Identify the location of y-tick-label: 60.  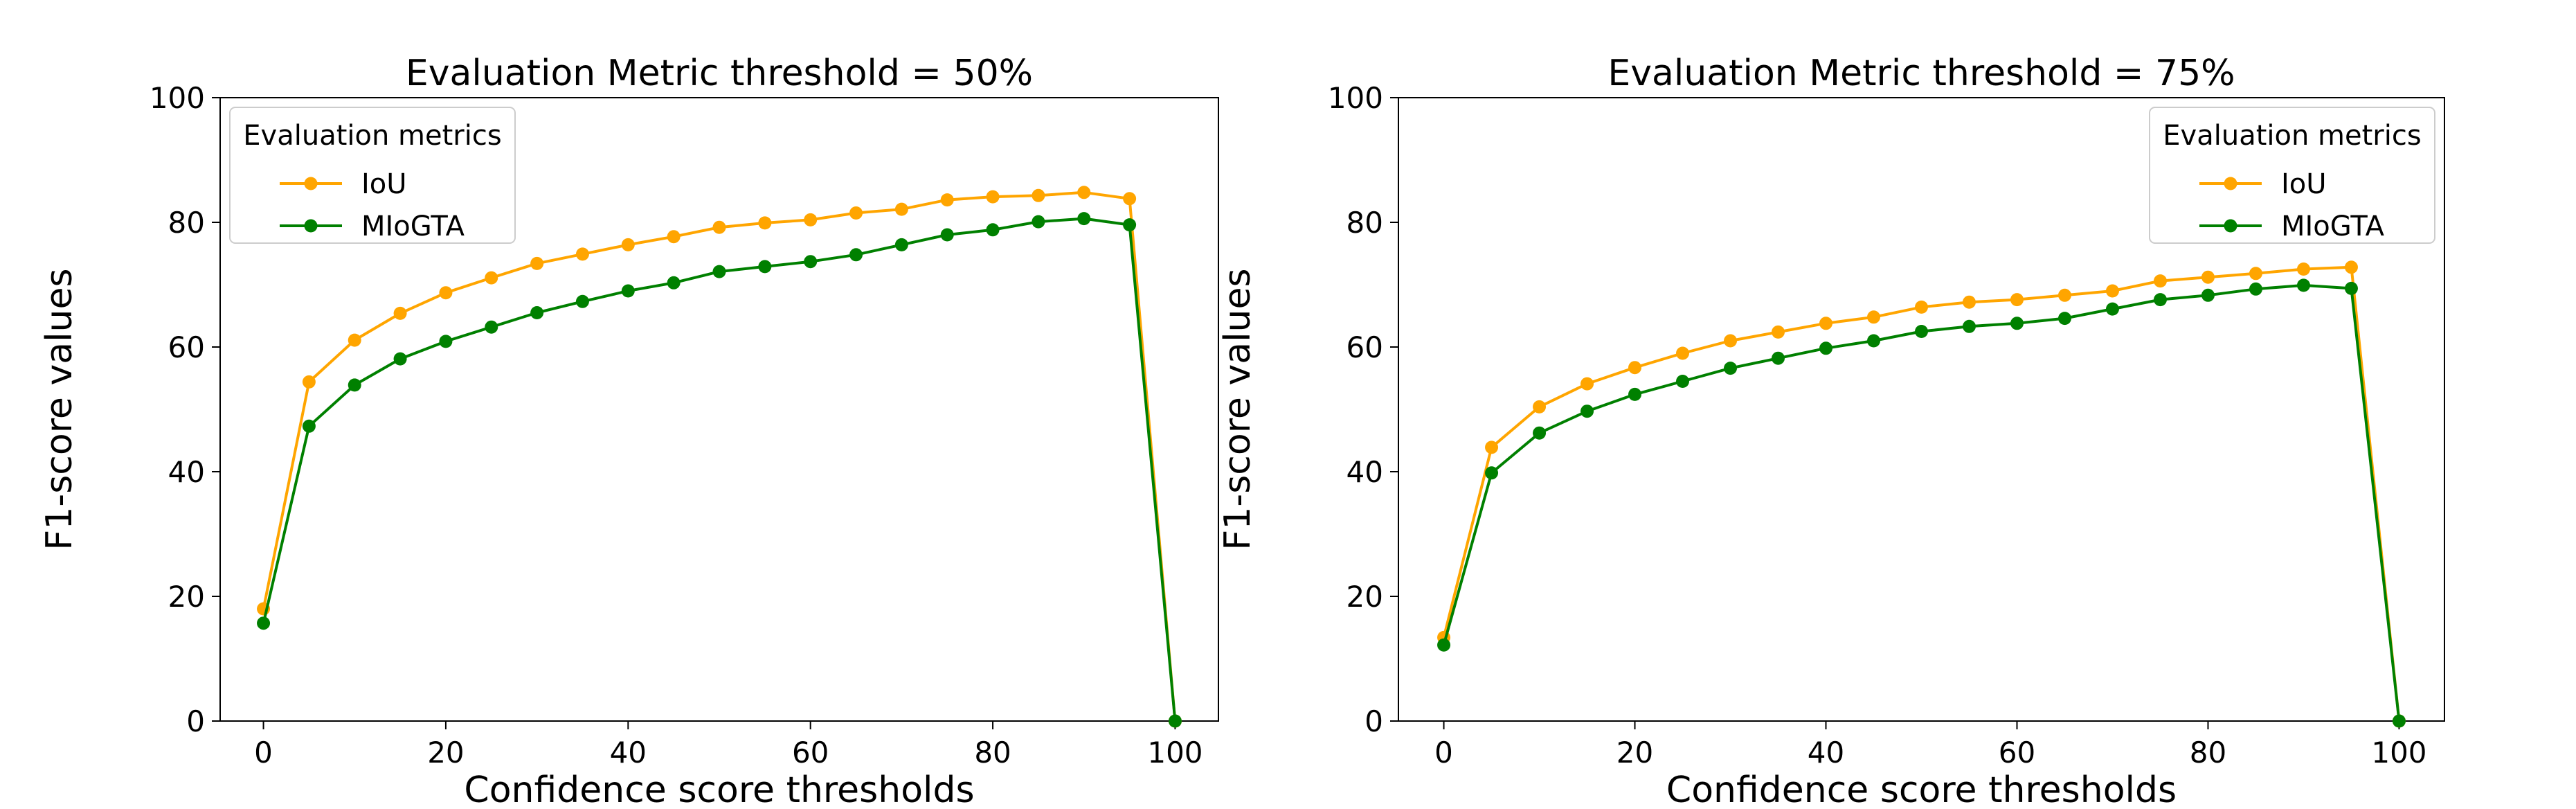
(186, 347).